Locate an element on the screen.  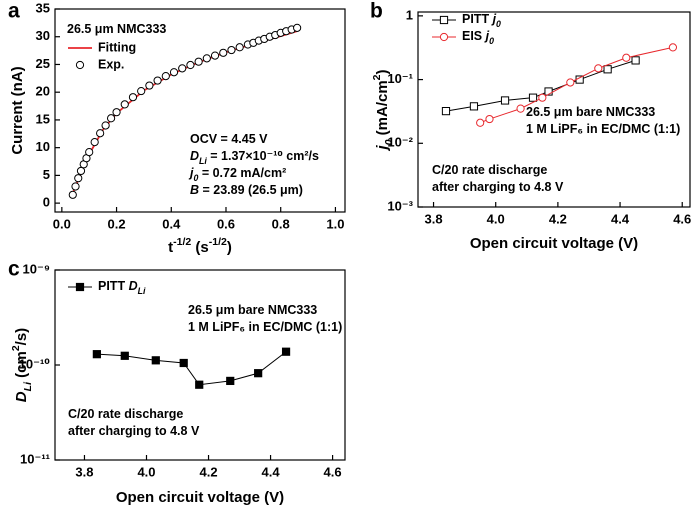
text-part: -1/2 is located at coordinates (182, 242).